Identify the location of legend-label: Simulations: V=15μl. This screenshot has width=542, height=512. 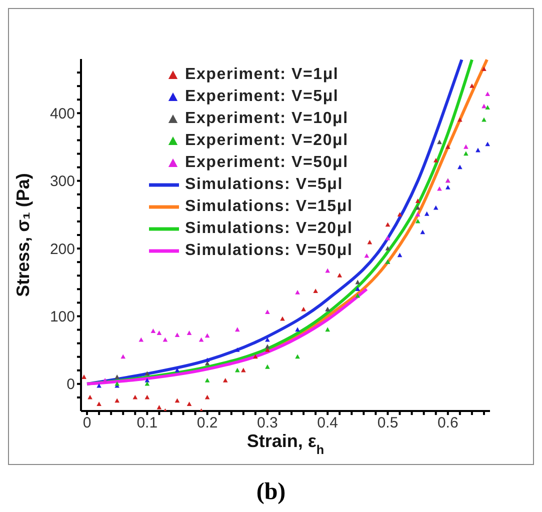
(269, 206).